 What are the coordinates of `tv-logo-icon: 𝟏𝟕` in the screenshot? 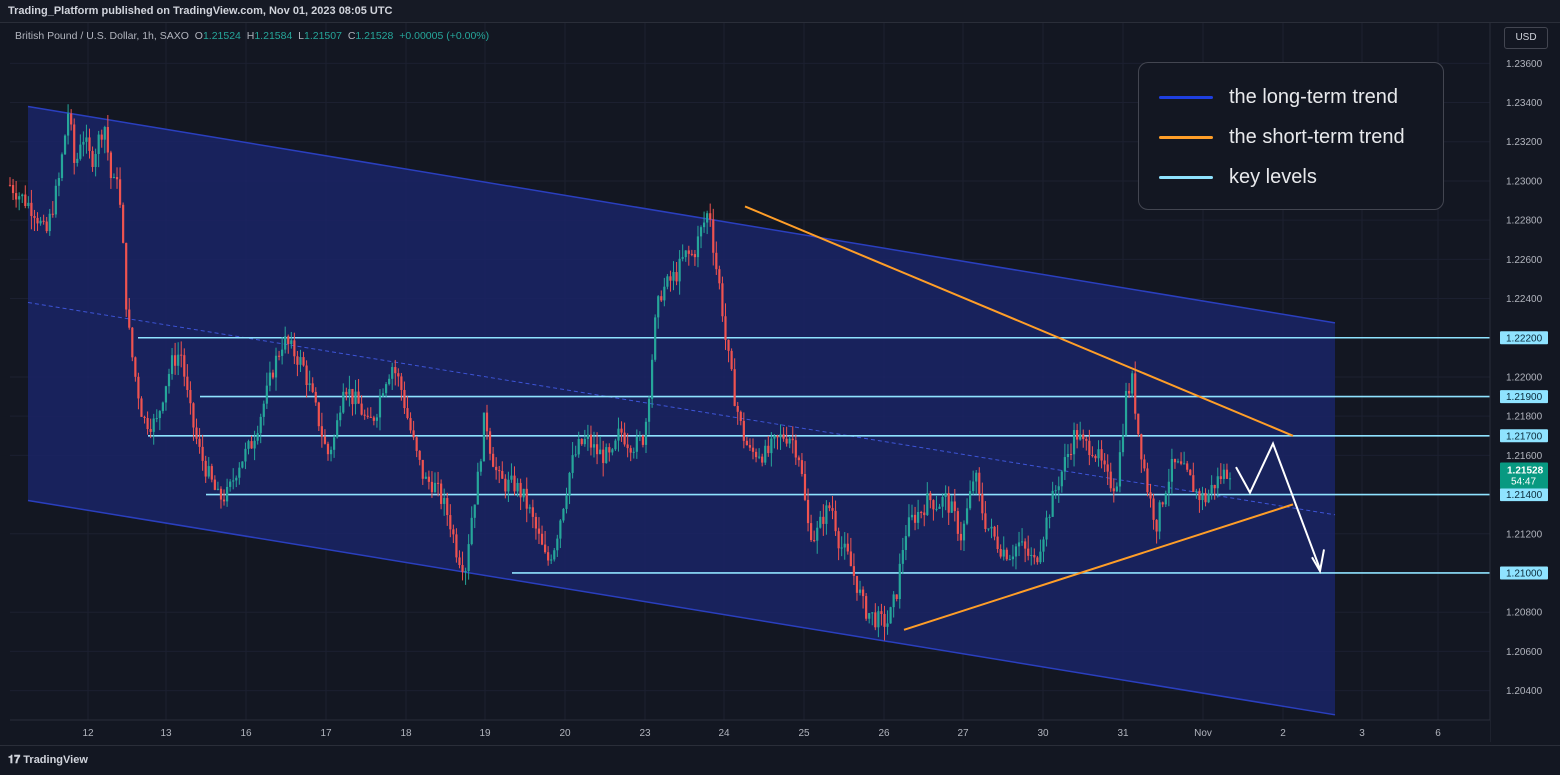 It's located at (16, 760).